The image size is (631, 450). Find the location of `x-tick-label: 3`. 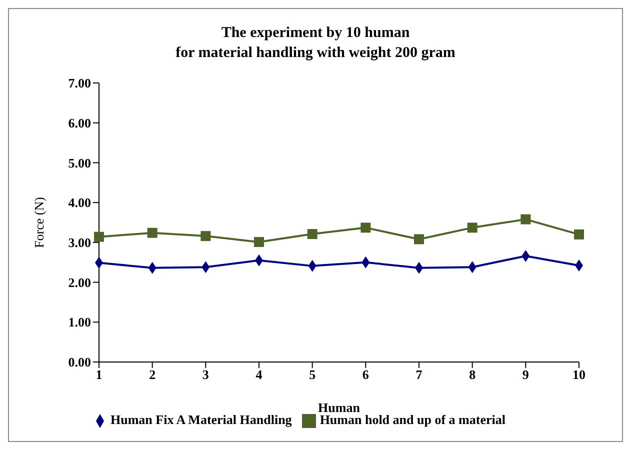

x-tick-label: 3 is located at coordinates (206, 374).